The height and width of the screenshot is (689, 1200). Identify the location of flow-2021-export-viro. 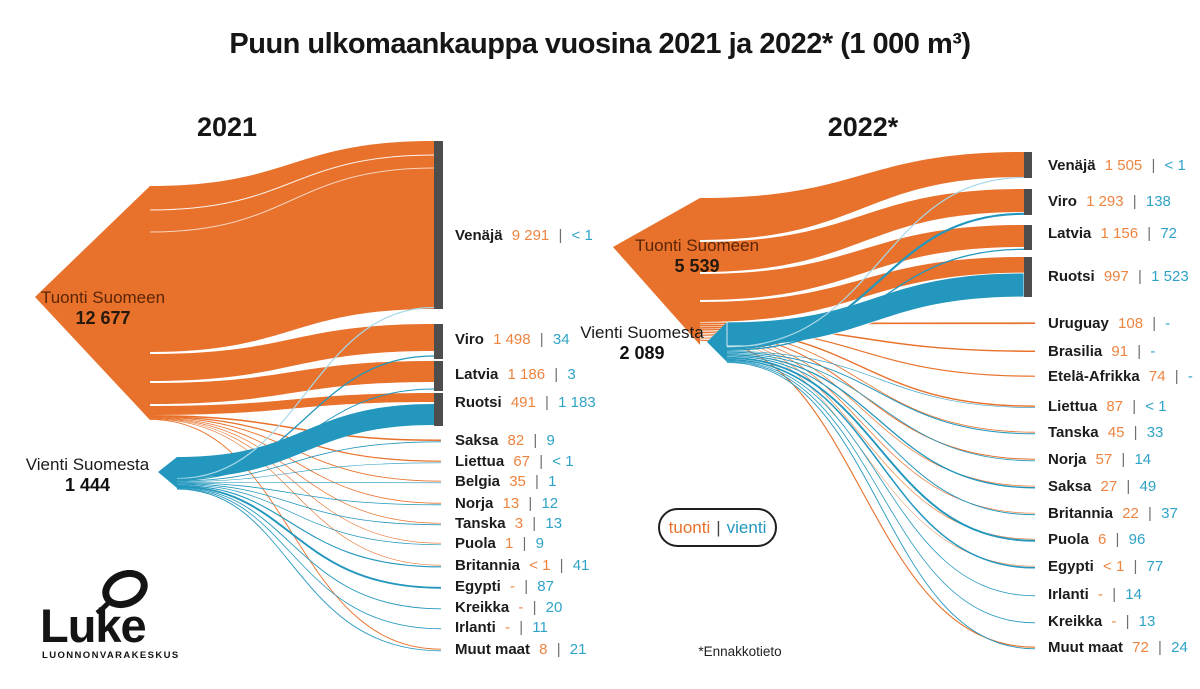
(305, 418).